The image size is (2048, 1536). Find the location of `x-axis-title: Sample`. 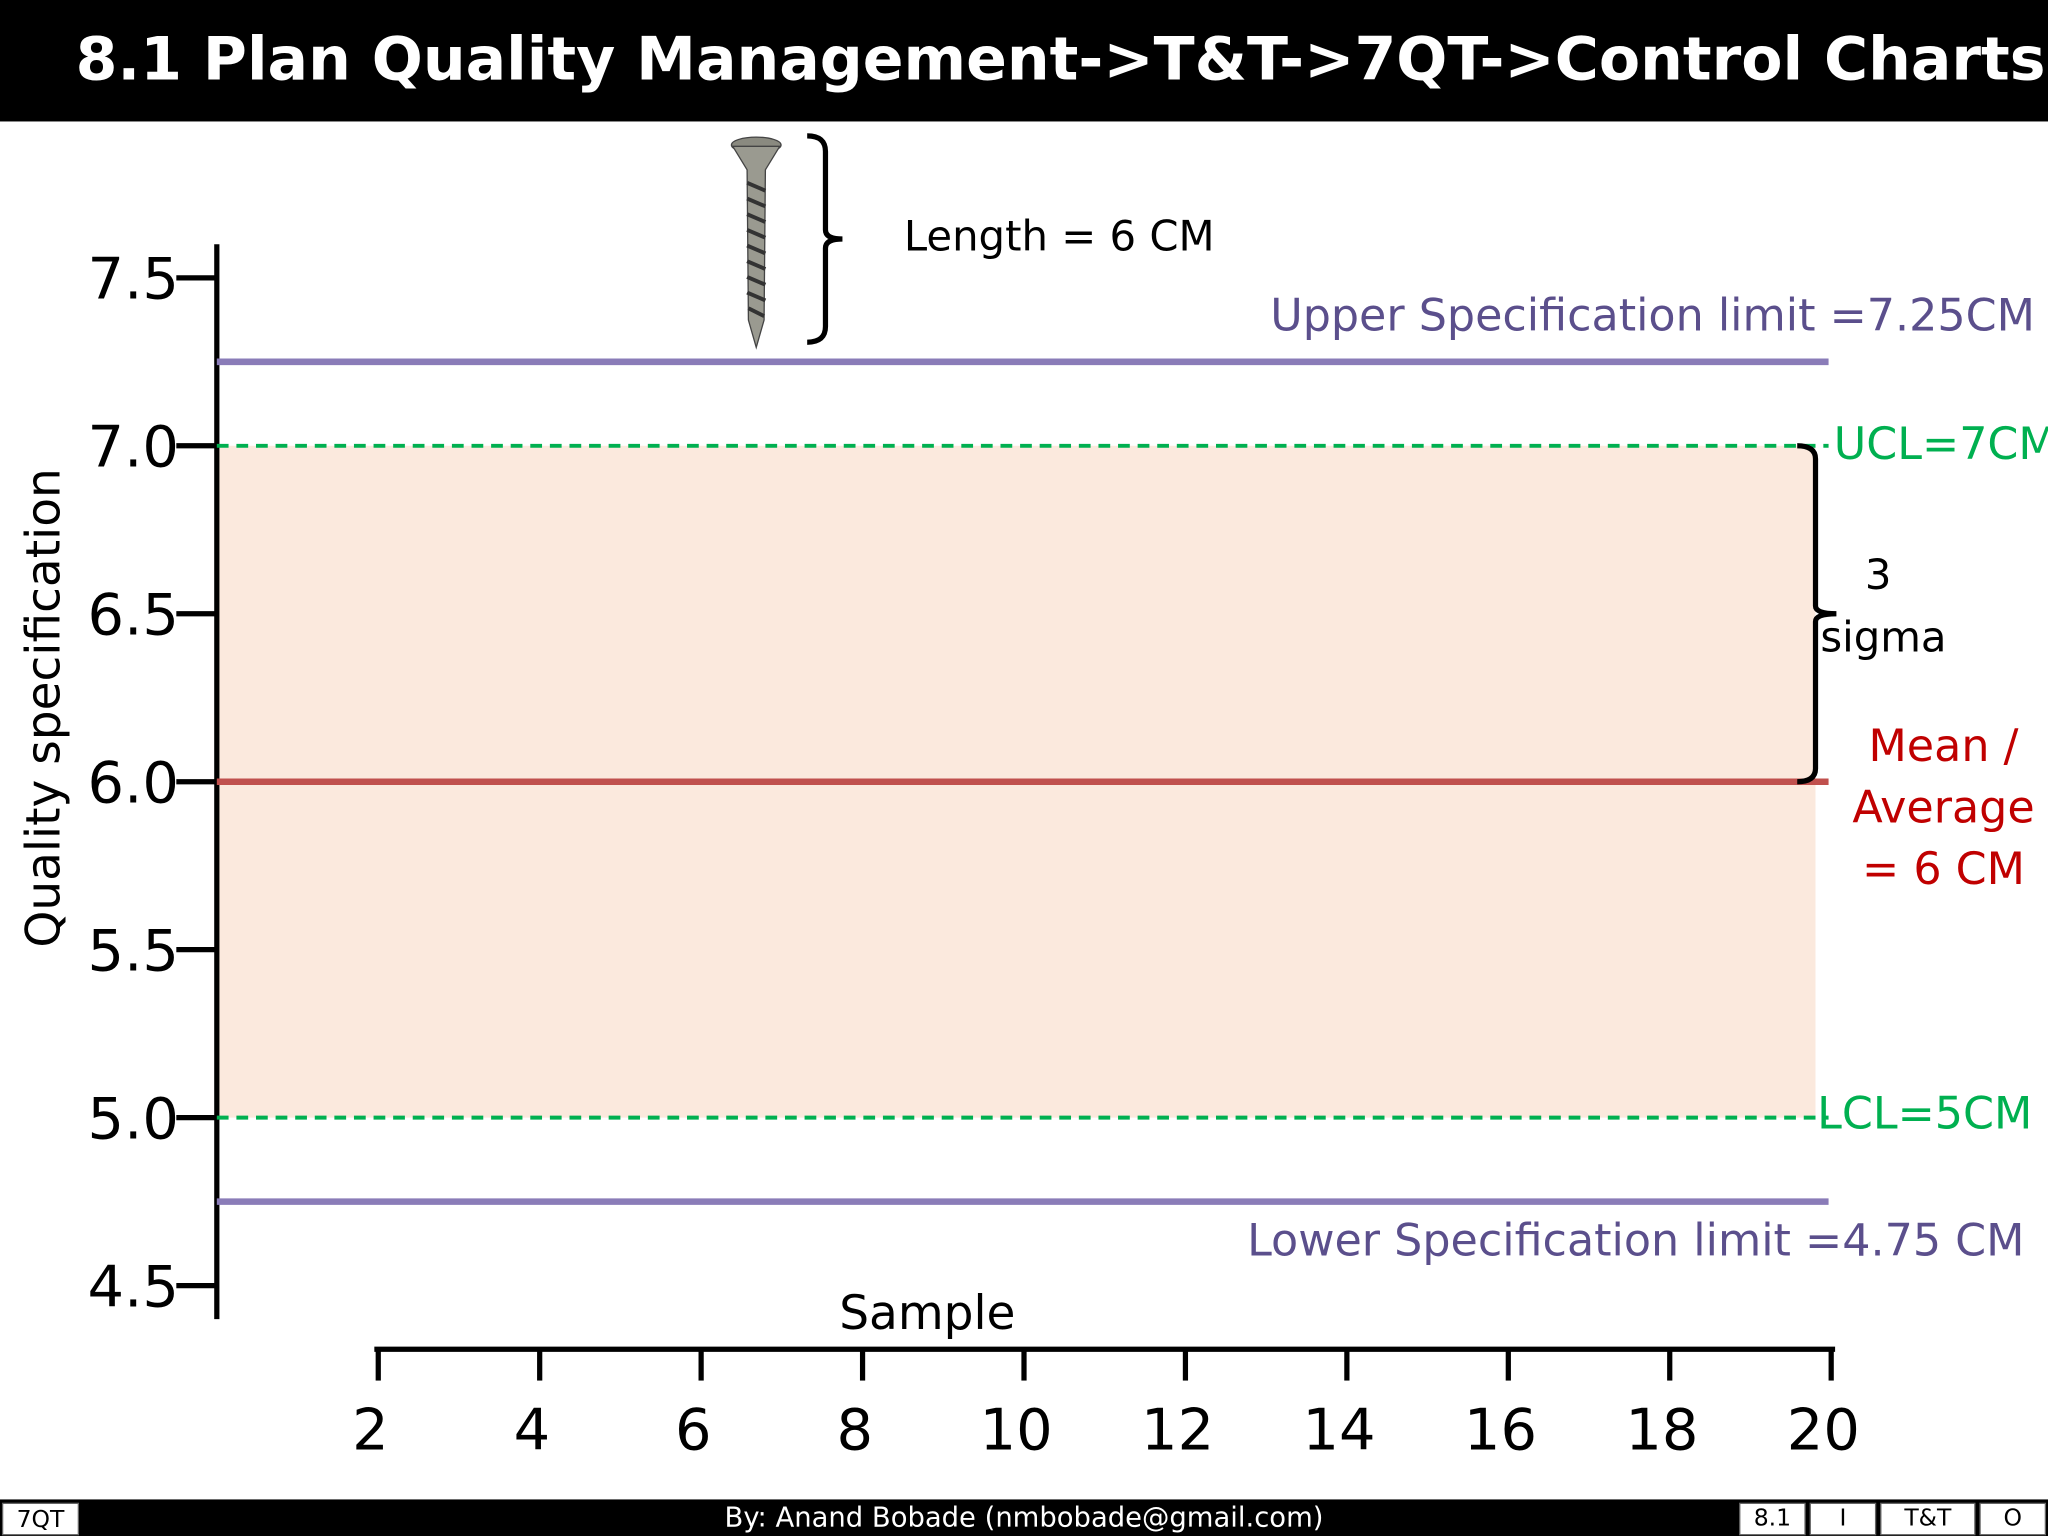

x-axis-title: Sample is located at coordinates (927, 1313).